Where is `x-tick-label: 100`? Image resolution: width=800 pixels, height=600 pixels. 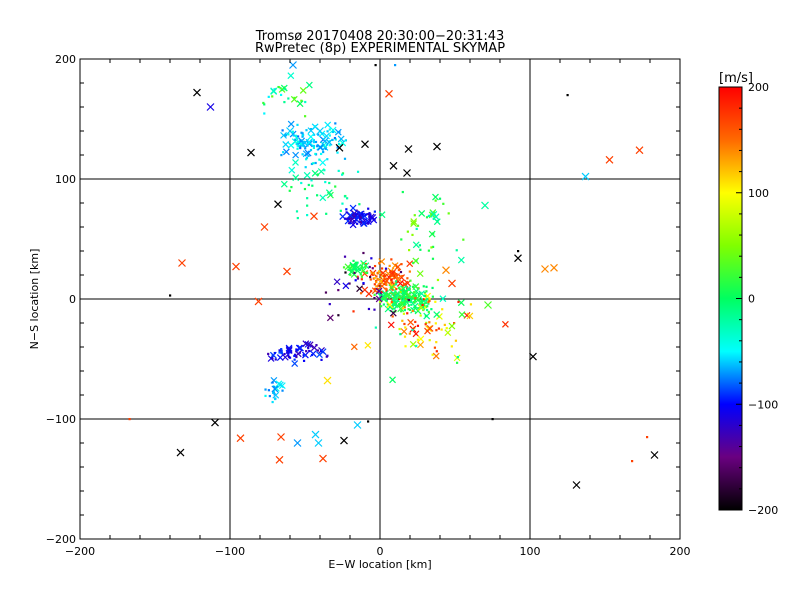
x-tick-label: 100 is located at coordinates (530, 551).